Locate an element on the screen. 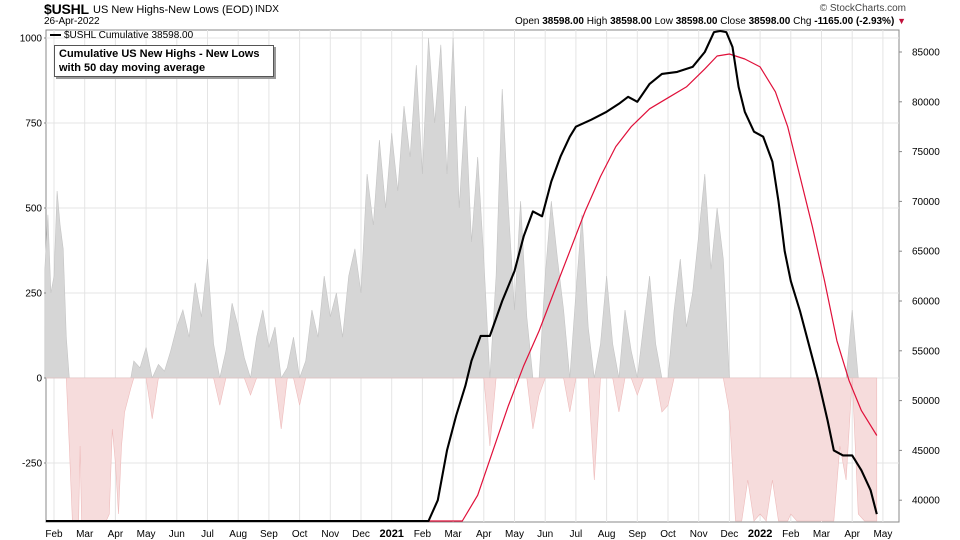 Image resolution: width=960 pixels, height=540 pixels. left-tick-label: 1000 is located at coordinates (31, 39).